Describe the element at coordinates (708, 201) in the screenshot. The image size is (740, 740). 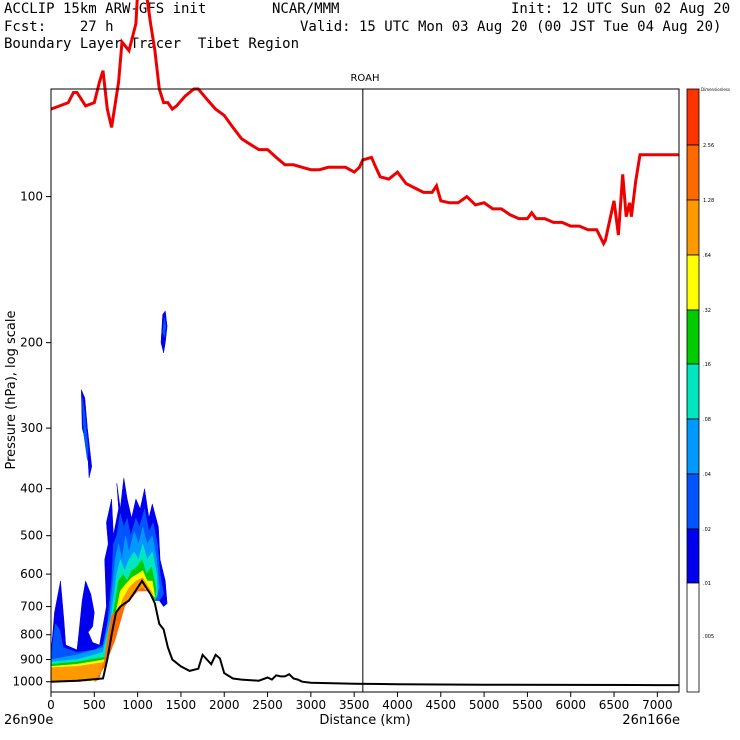
I see `colorbar-label: 1.28` at that location.